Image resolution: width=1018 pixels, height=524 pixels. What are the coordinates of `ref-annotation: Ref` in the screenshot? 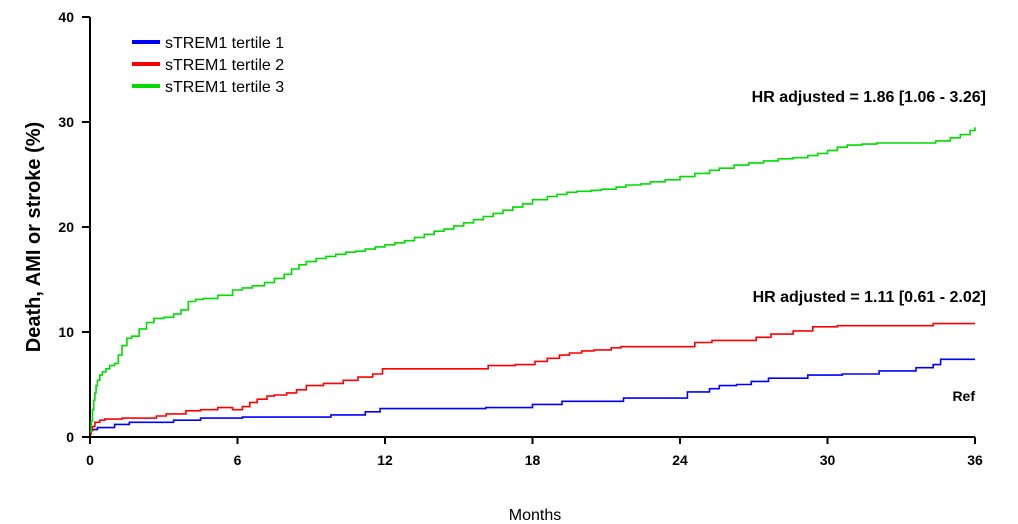 It's located at (963, 396).